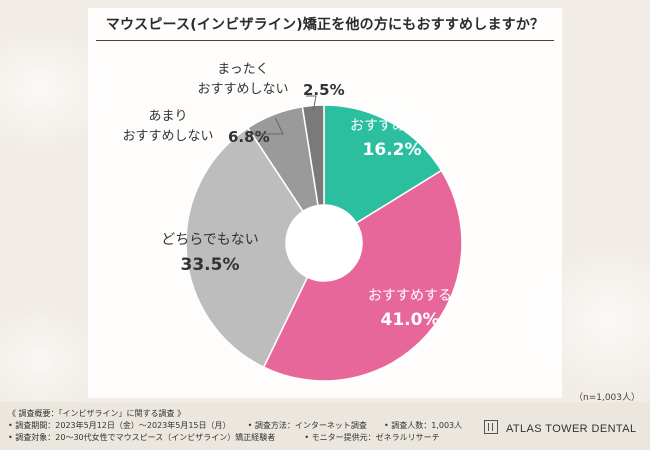 This screenshot has width=650, height=450. What do you see at coordinates (242, 69) in the screenshot?
I see `slice-label-5: まったく` at bounding box center [242, 69].